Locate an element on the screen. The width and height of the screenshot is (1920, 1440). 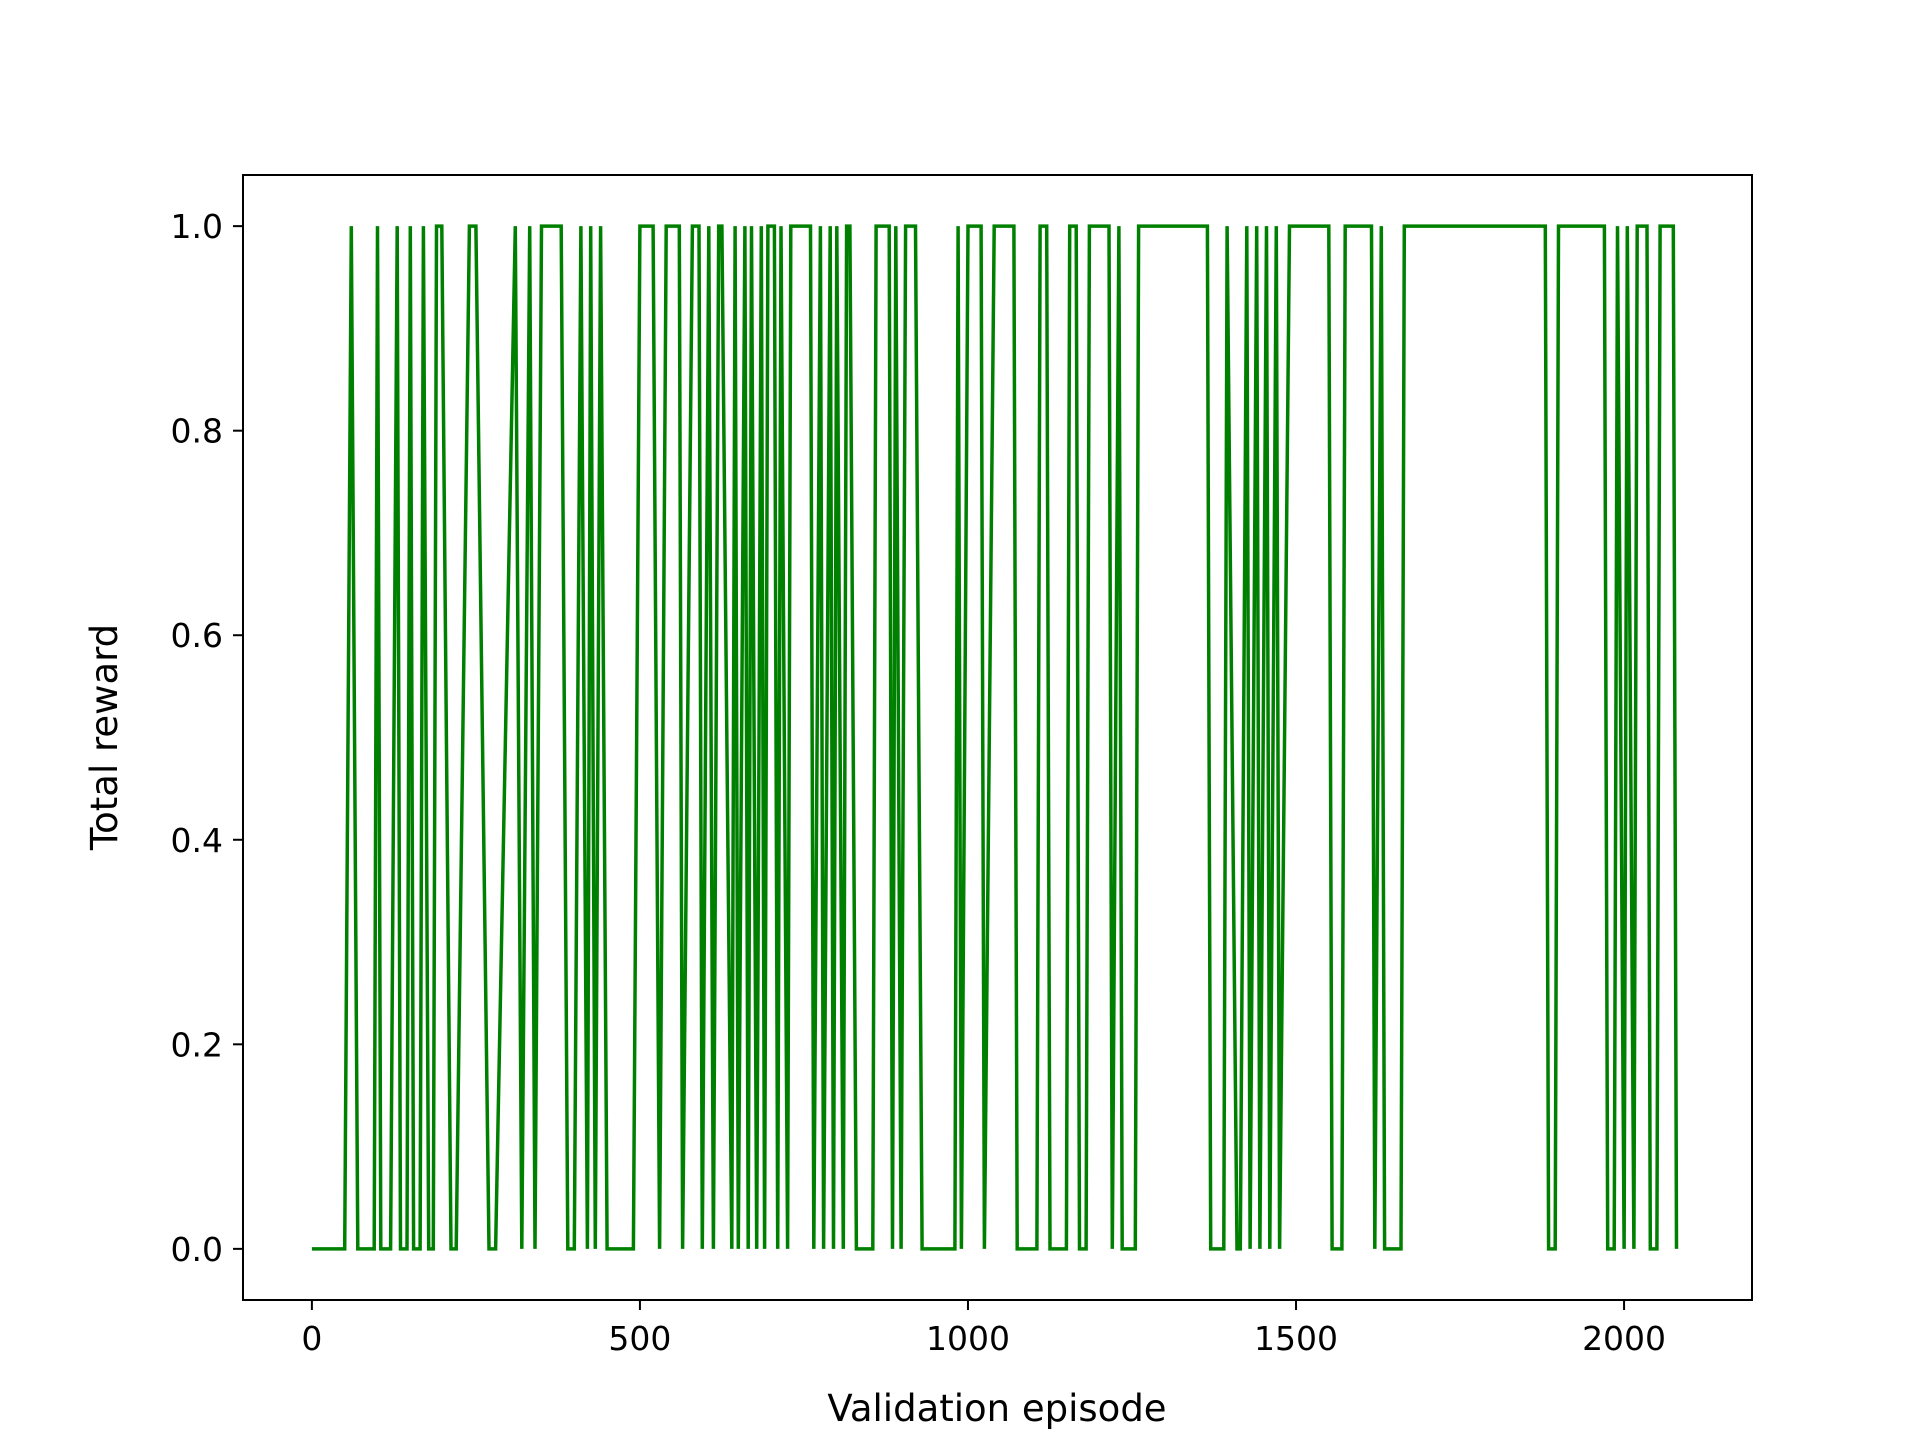
x-tick-label: 2000 is located at coordinates (1624, 1338).